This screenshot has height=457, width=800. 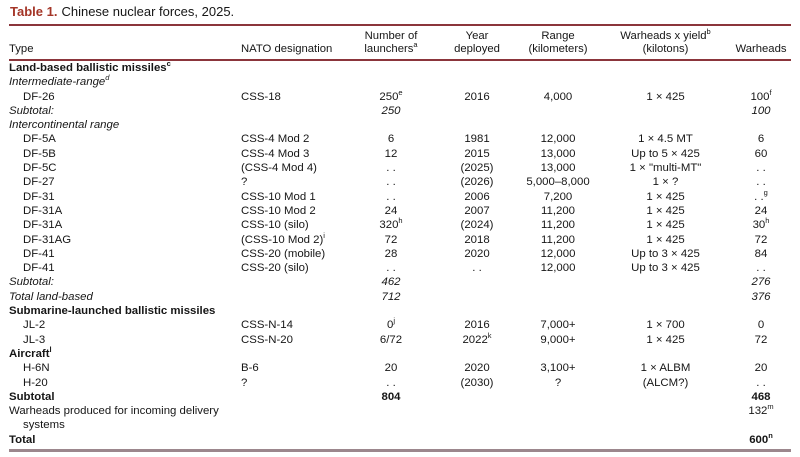 I want to click on column-header-launchers: Number of launchersa, so click(x=391, y=42).